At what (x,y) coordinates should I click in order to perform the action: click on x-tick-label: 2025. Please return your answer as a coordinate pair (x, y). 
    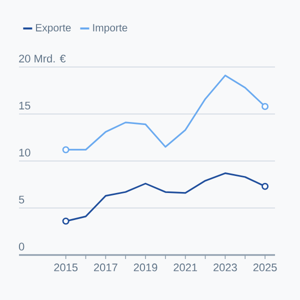
    Looking at the image, I should click on (265, 268).